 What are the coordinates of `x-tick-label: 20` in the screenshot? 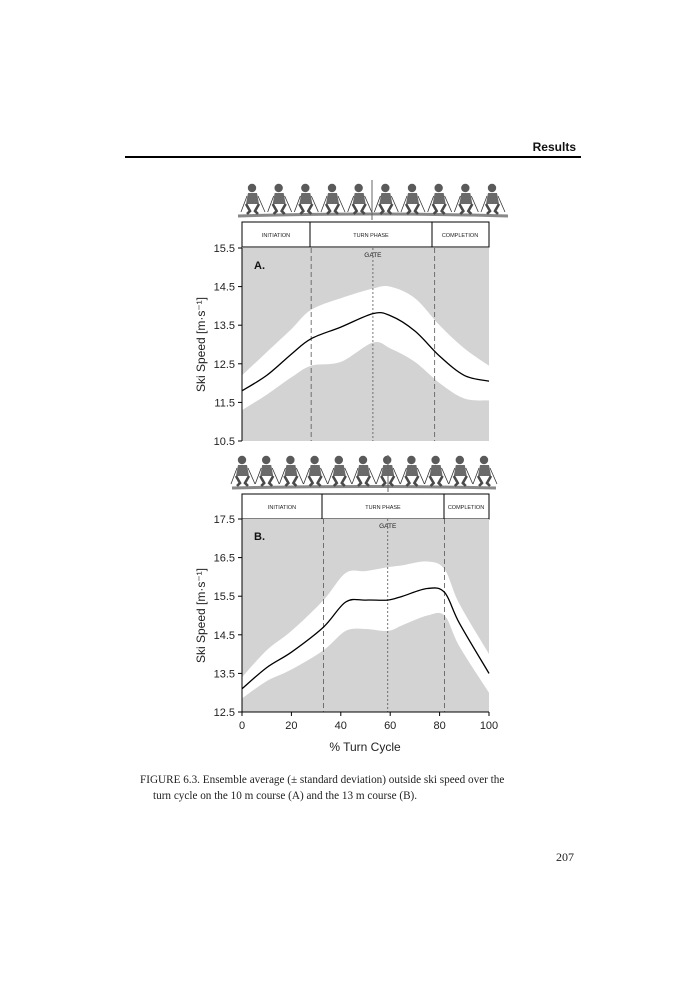 It's located at (291, 726).